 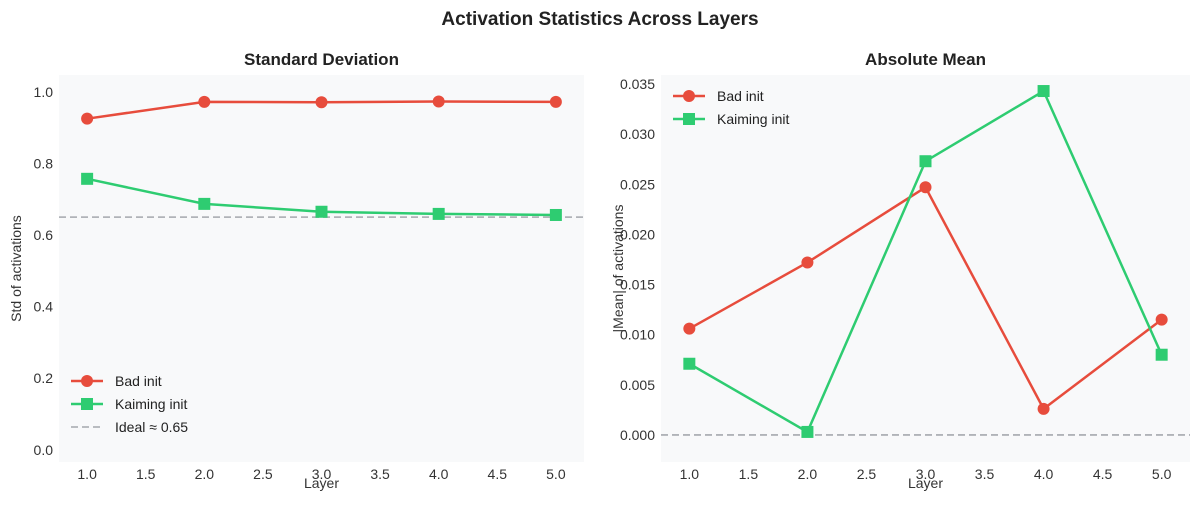 I want to click on y-tick-label: 0.015, so click(x=637, y=285).